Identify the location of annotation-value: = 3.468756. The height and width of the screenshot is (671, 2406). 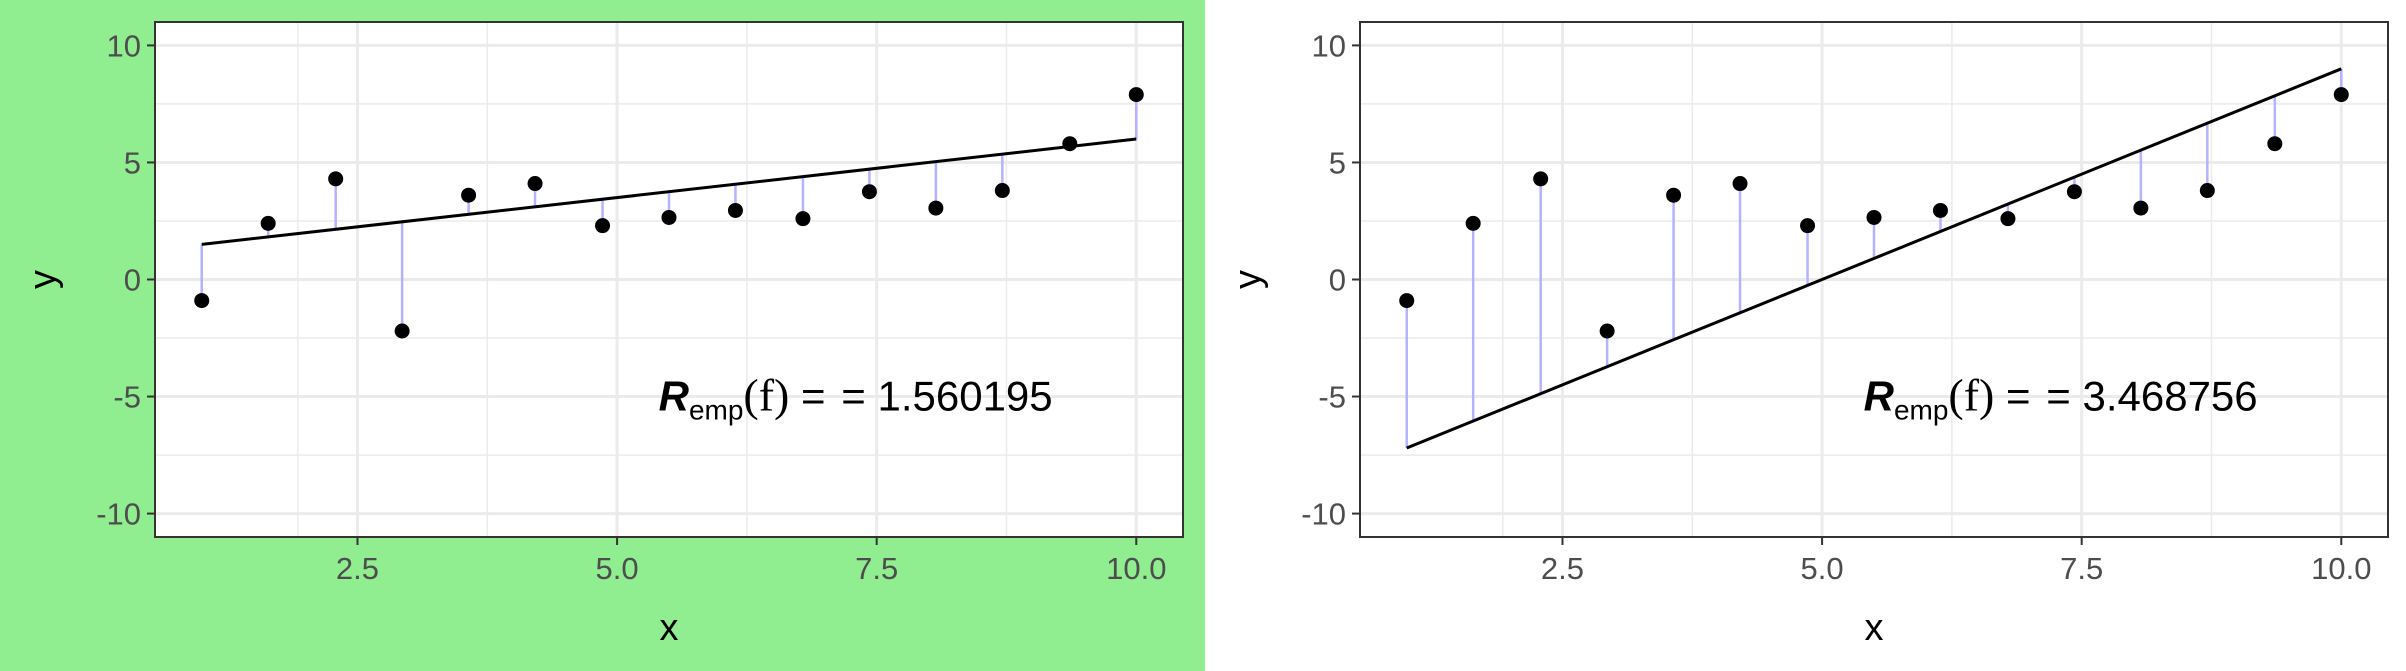
(2151, 396).